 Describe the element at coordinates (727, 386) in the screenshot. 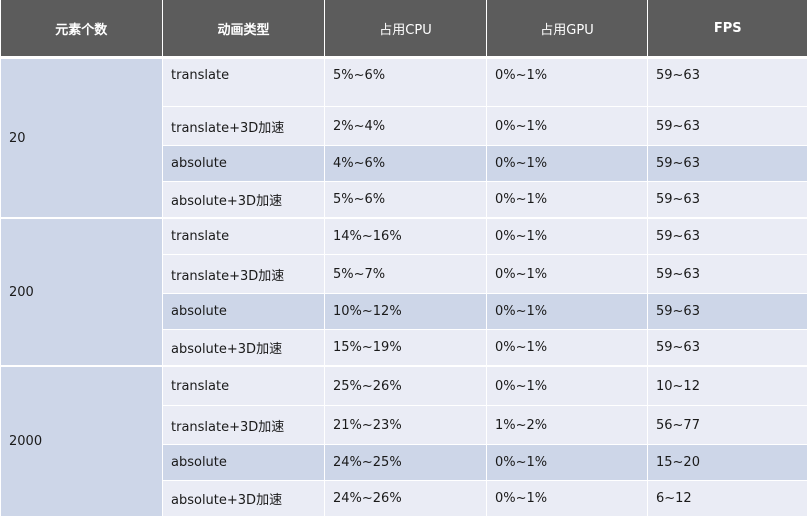

I see `fps-cell: 10~12` at that location.